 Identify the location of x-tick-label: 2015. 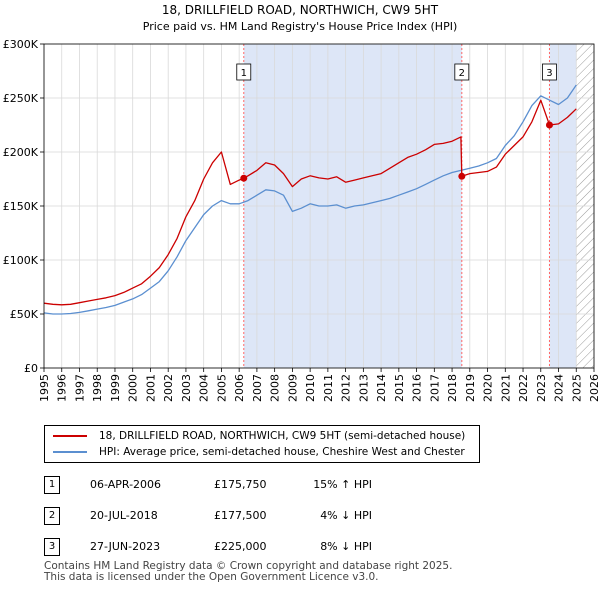
(399, 388).